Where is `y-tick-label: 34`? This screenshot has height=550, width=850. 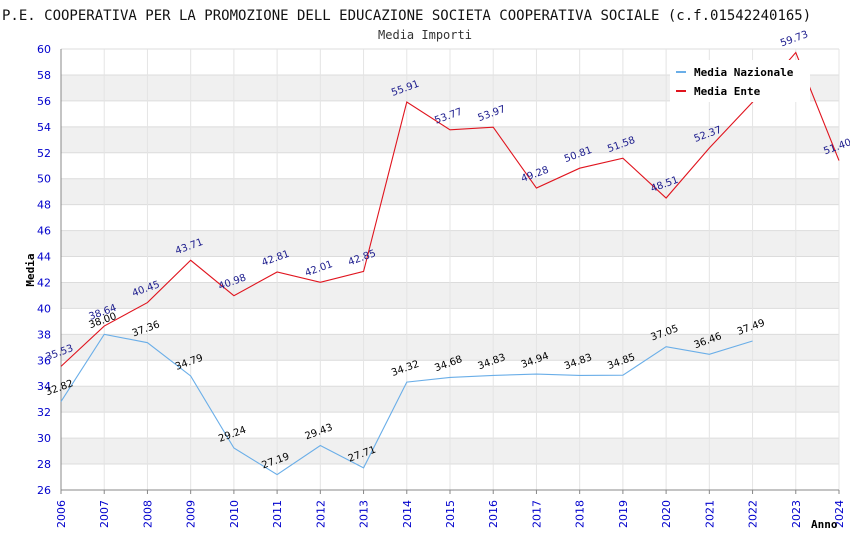
y-tick-label: 34 is located at coordinates (44, 386).